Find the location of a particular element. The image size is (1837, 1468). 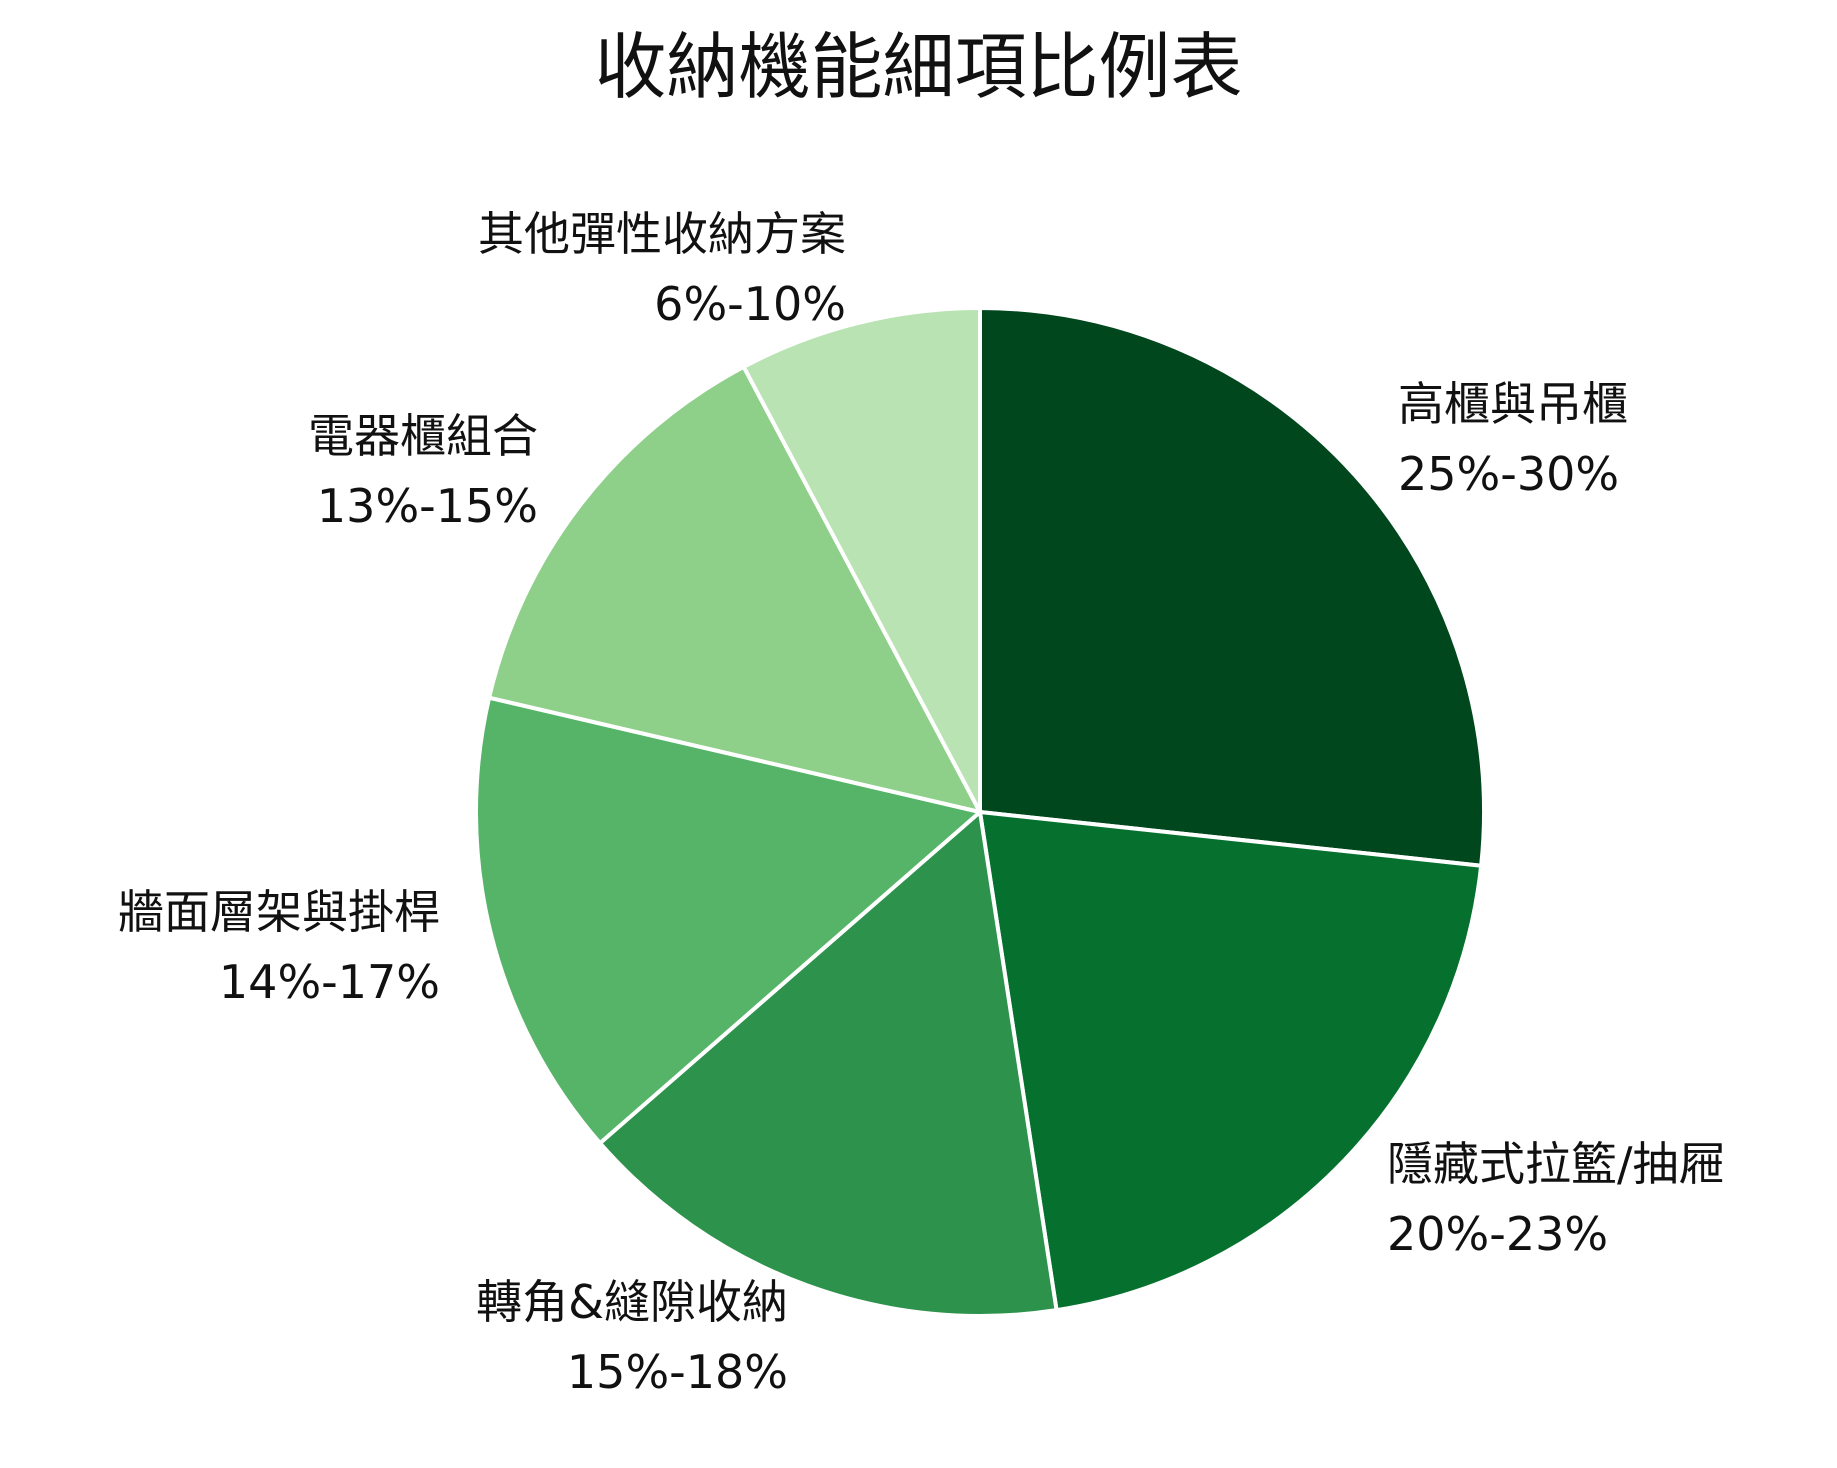

slice-label: 高櫃與吊櫃 25%-30% is located at coordinates (1513, 439).